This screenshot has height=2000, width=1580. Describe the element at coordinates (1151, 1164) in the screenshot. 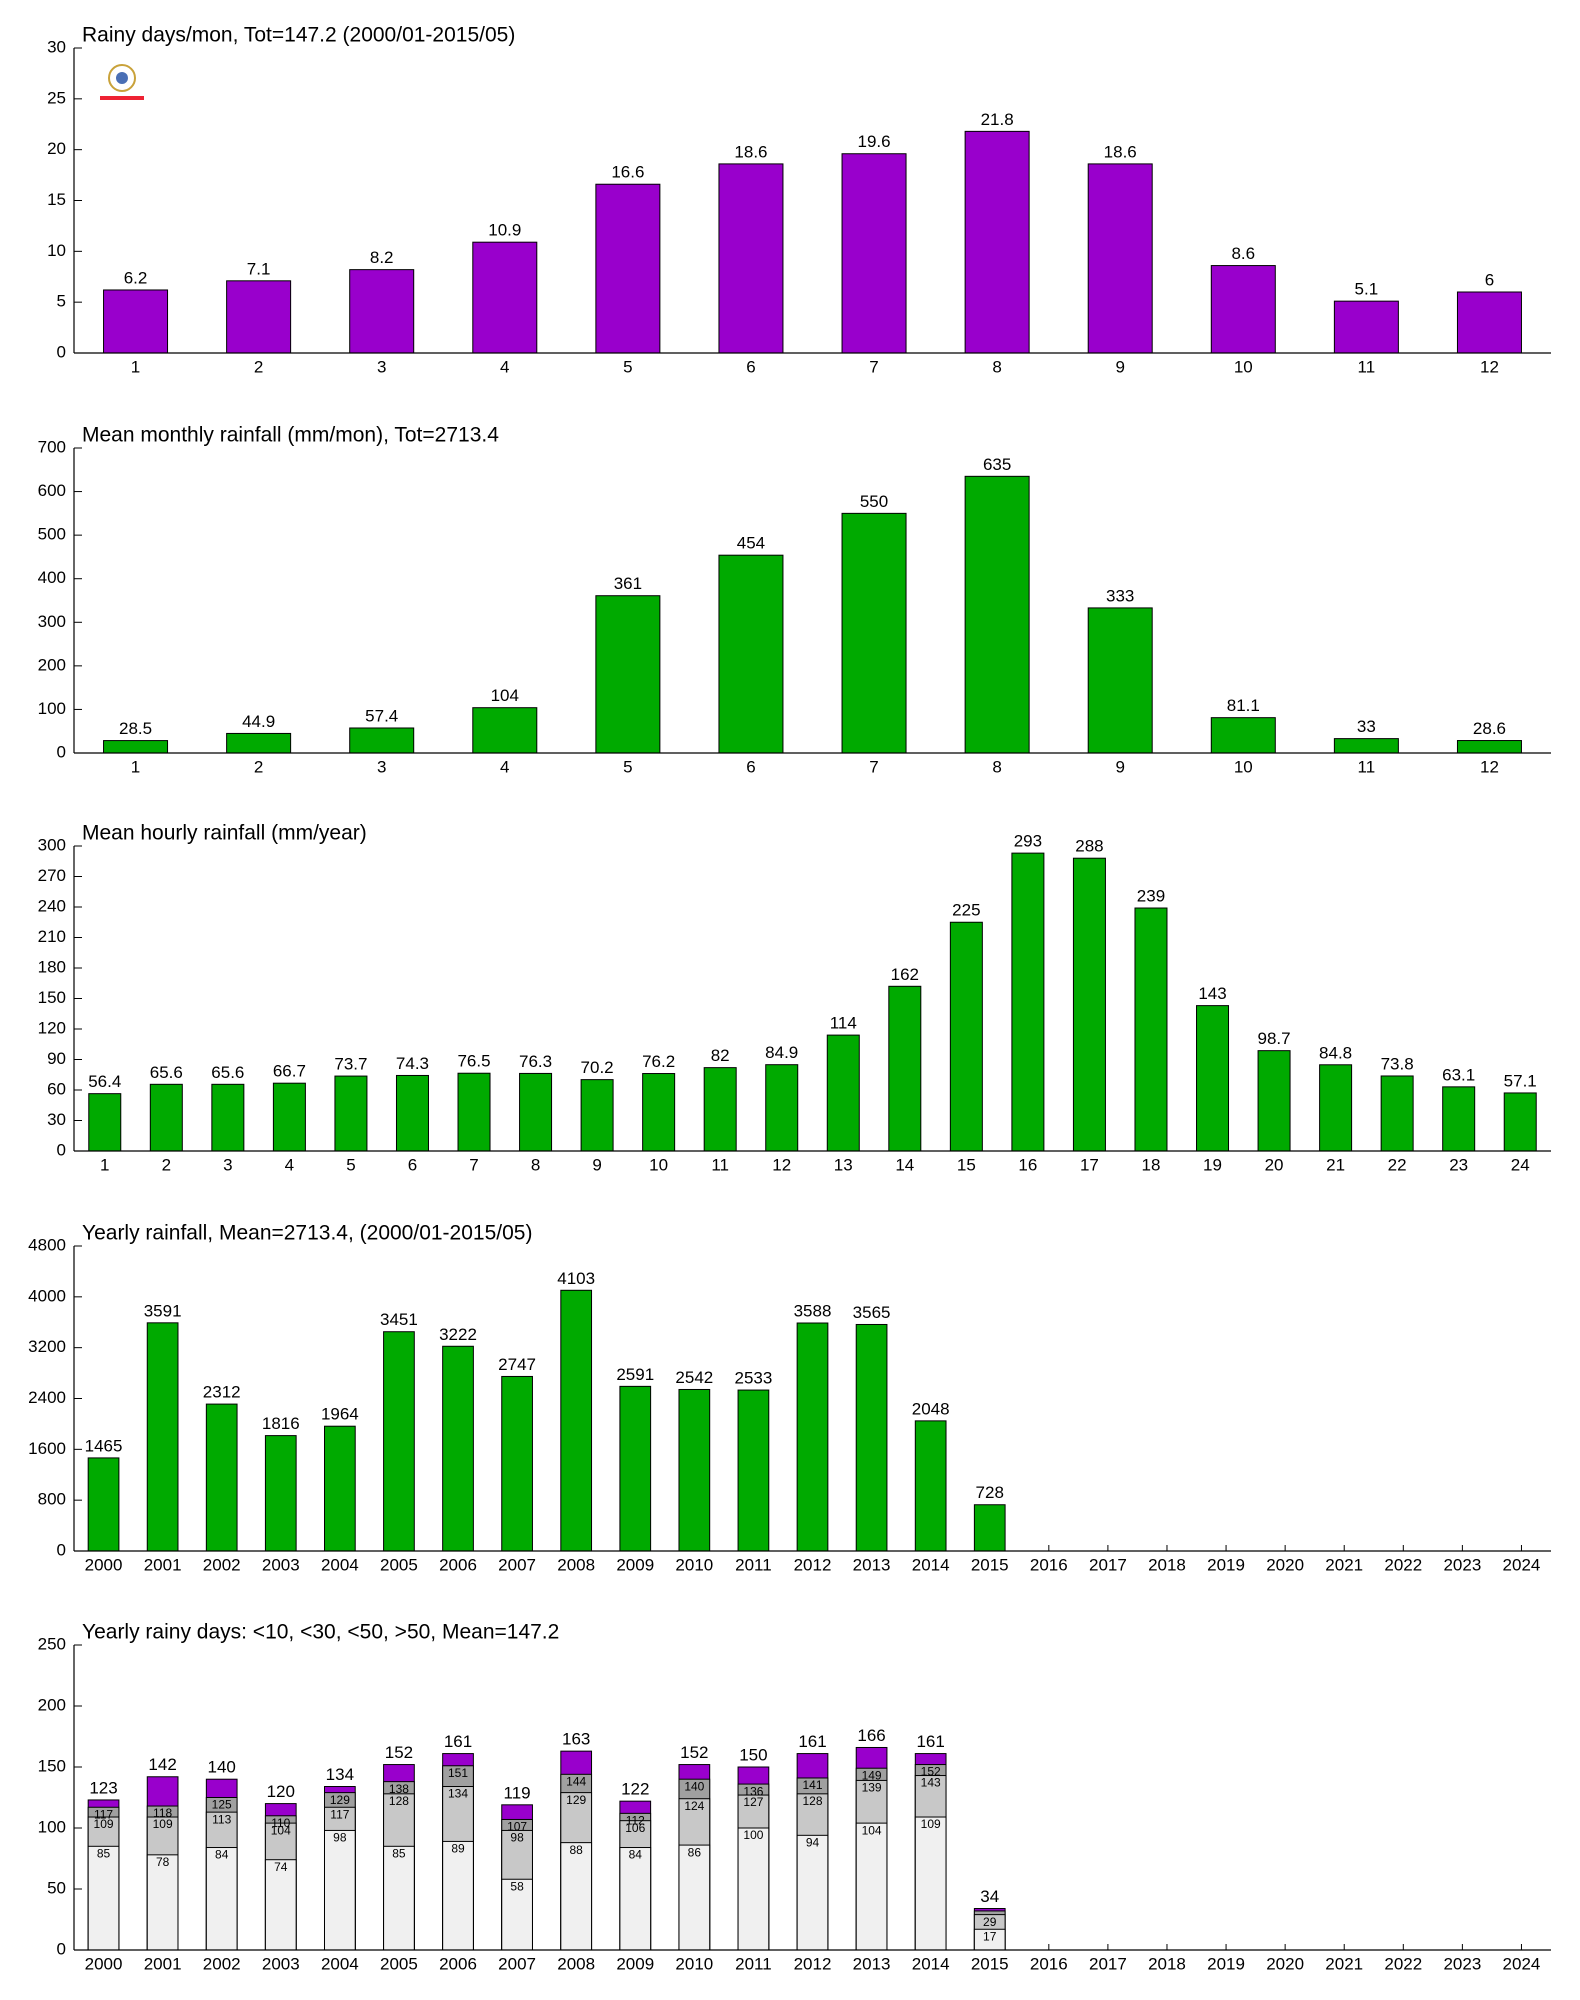

I see `x-tick-label: 18` at that location.